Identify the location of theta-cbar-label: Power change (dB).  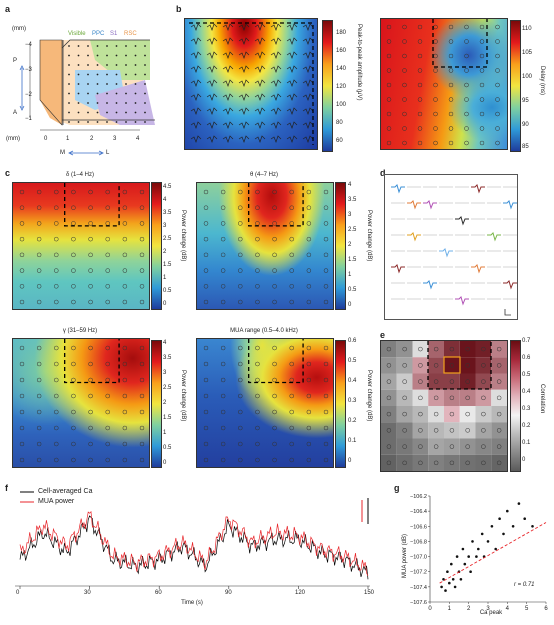
(369, 236).